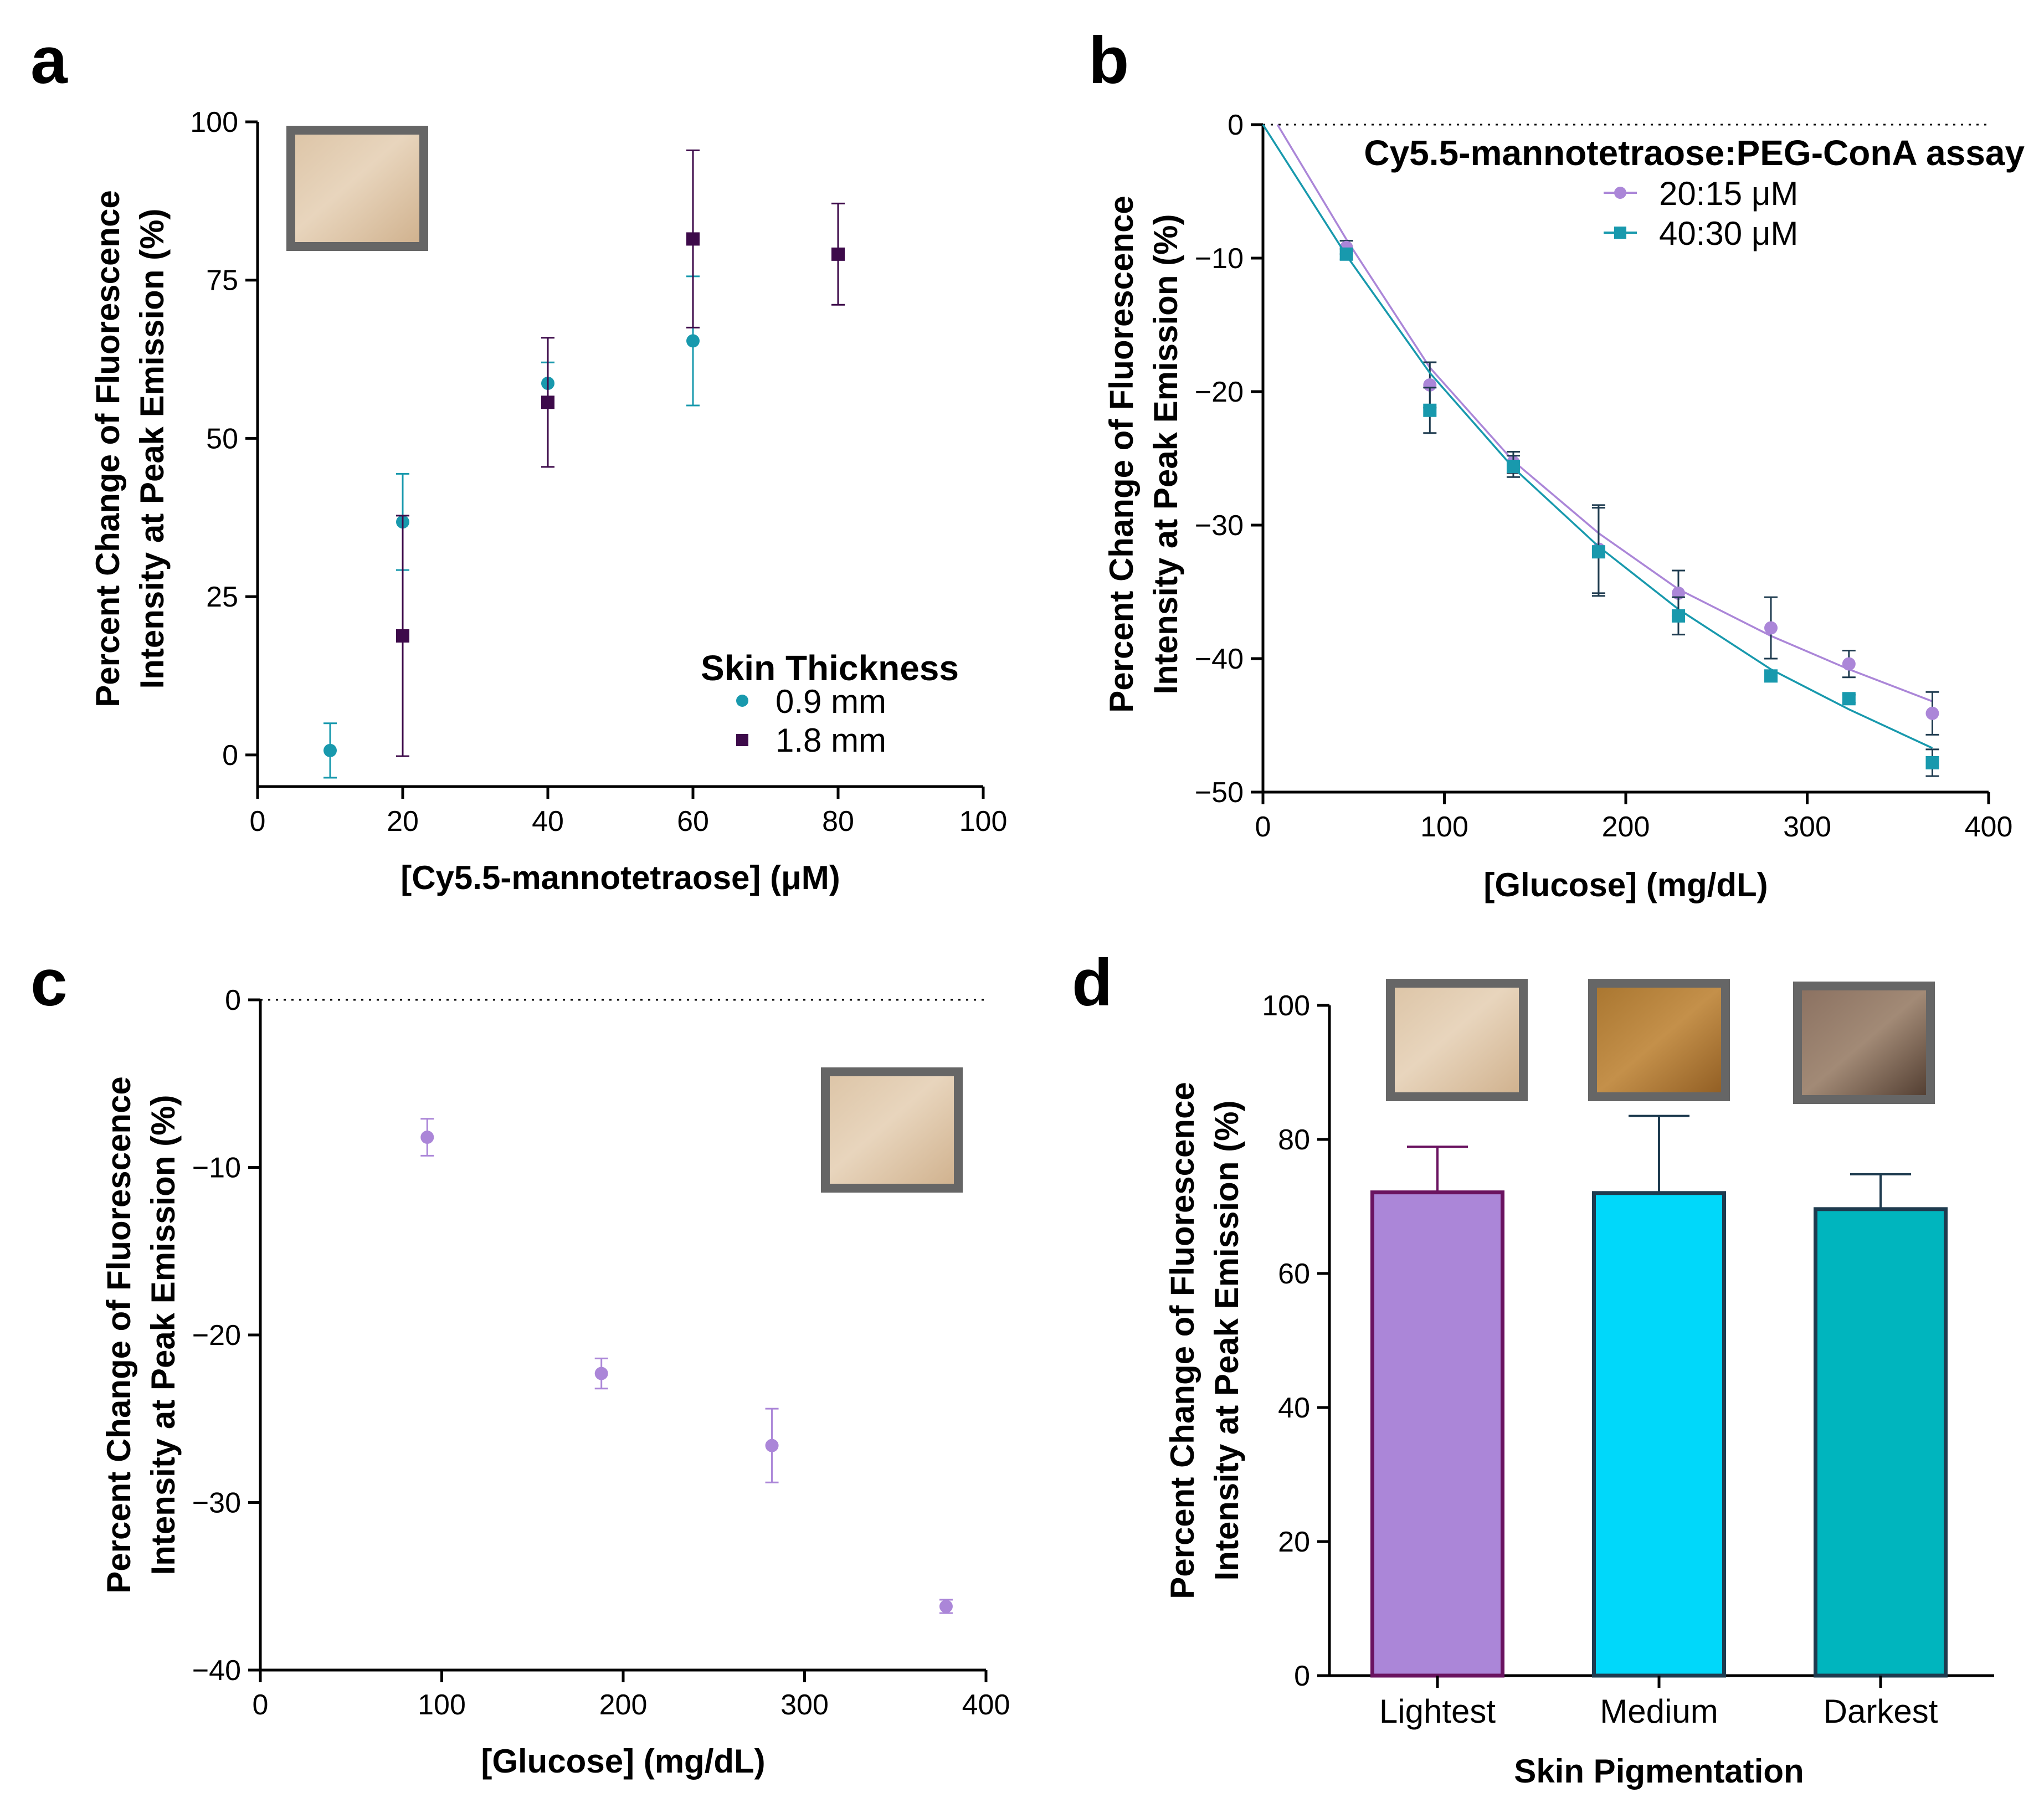 The height and width of the screenshot is (1808, 2044). Describe the element at coordinates (1728, 193) in the screenshot. I see `legend-label-20-15: 20:15 μM` at that location.